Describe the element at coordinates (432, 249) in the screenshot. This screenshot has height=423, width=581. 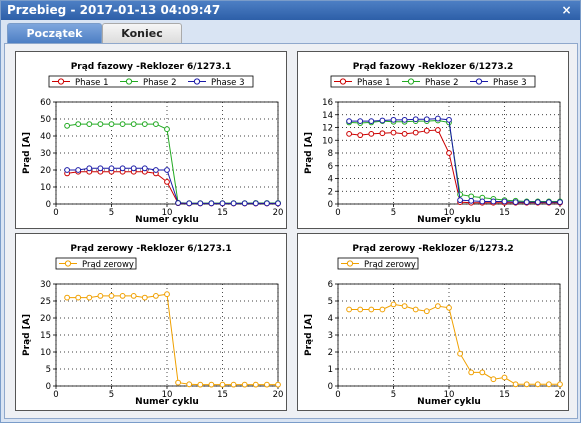
I see `chart-title: Prąd zerowy -Reklozer 6/1273.2` at that location.